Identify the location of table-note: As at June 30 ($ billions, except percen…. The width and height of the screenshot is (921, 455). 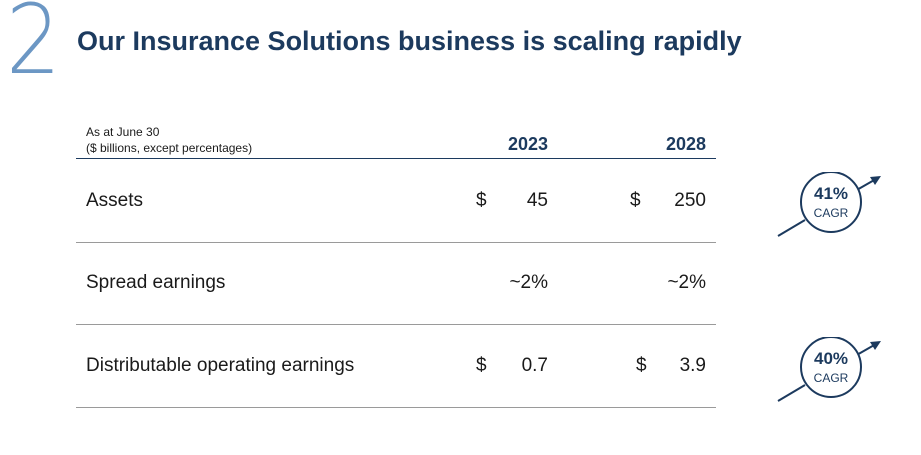
(169, 140).